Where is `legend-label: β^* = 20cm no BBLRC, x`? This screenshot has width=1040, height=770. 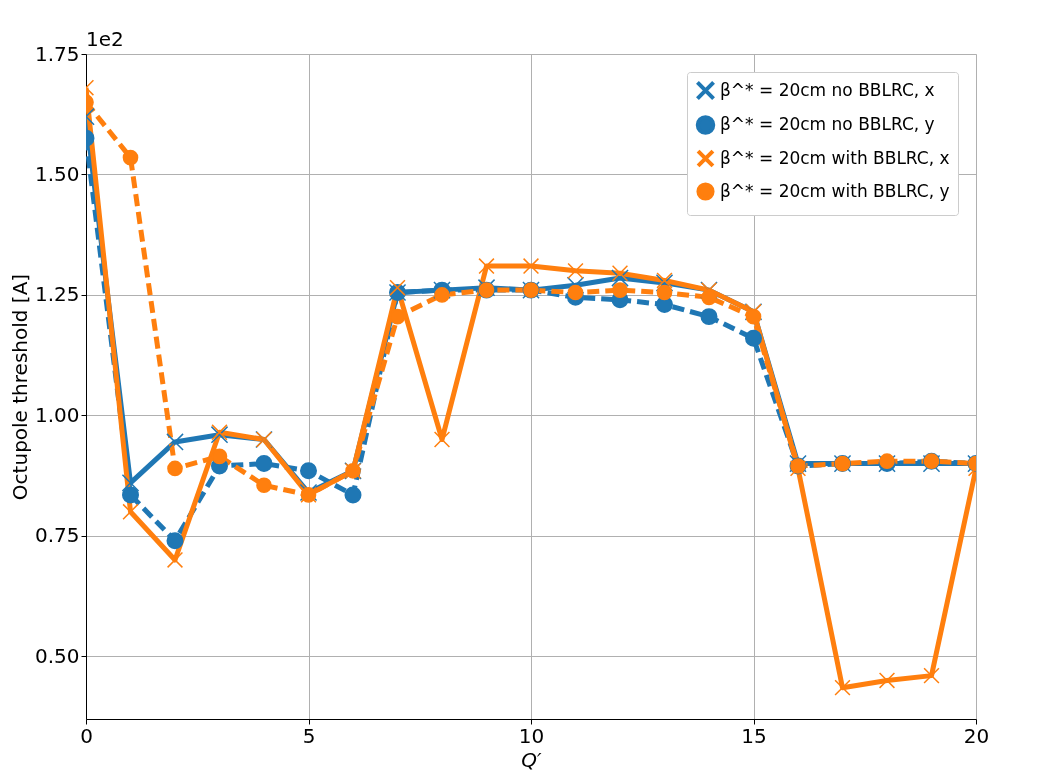
legend-label: β^* = 20cm no BBLRC, x is located at coordinates (827, 89).